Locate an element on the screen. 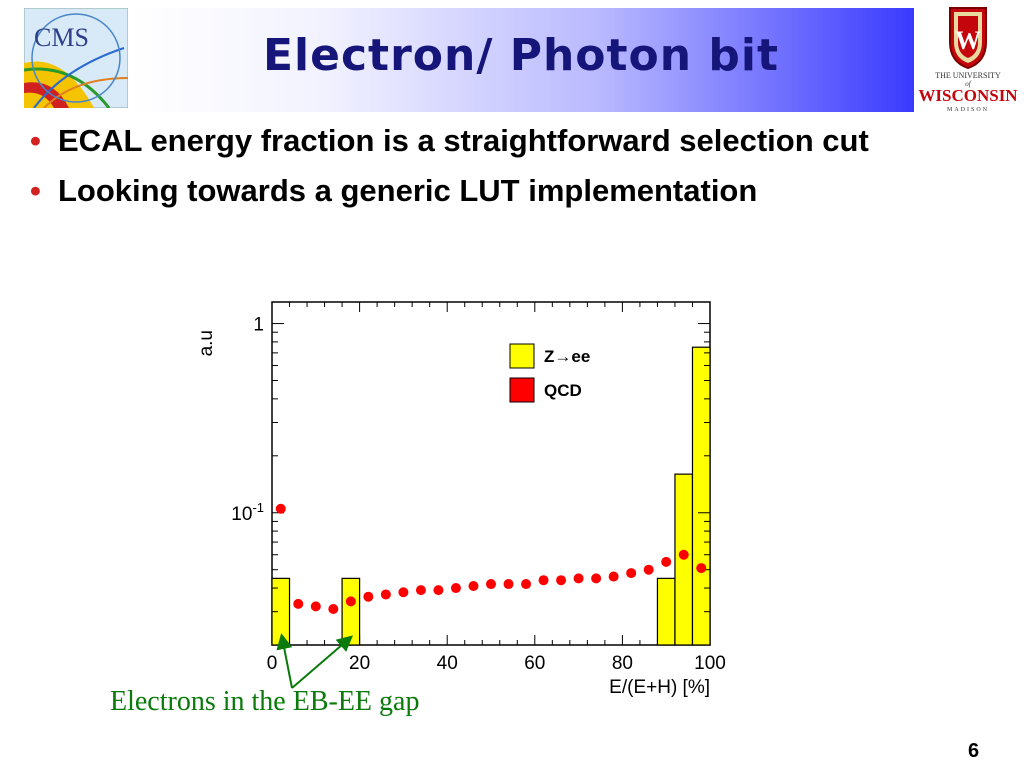 The width and height of the screenshot is (1024, 768). cms-logo: CMS is located at coordinates (76, 58).